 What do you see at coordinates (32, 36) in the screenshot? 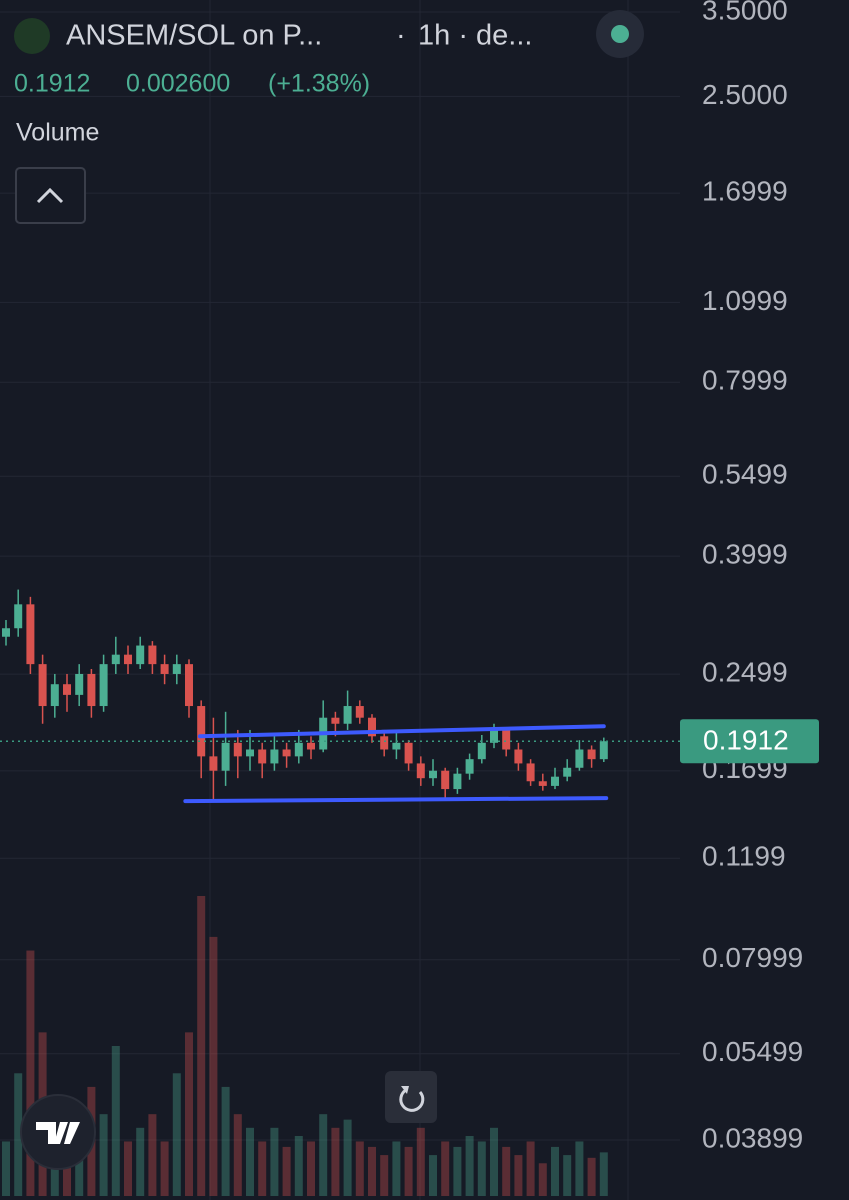
I see `symbol-icon` at bounding box center [32, 36].